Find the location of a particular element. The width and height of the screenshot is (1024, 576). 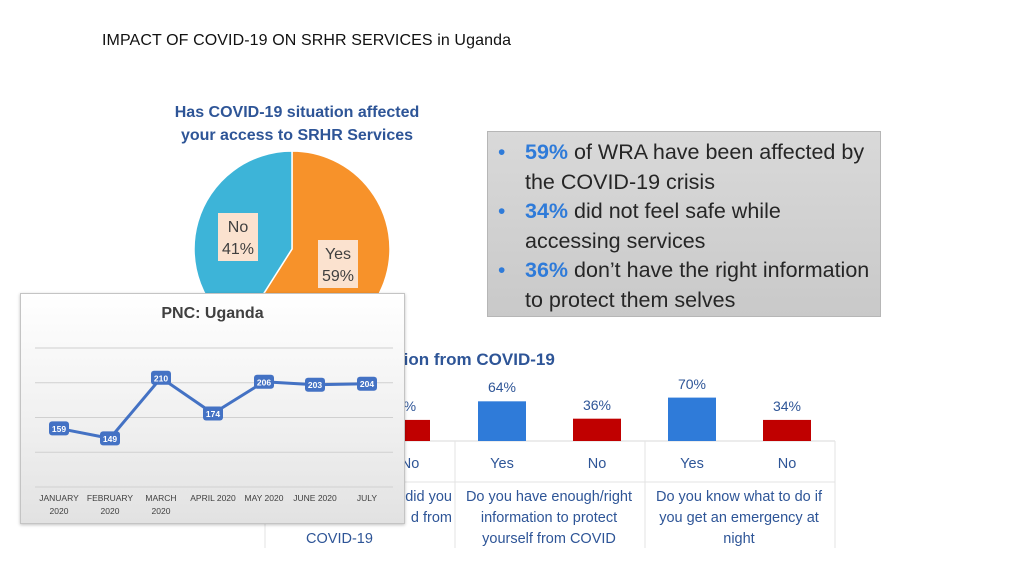

pnc-data-point: 149 is located at coordinates (110, 438).